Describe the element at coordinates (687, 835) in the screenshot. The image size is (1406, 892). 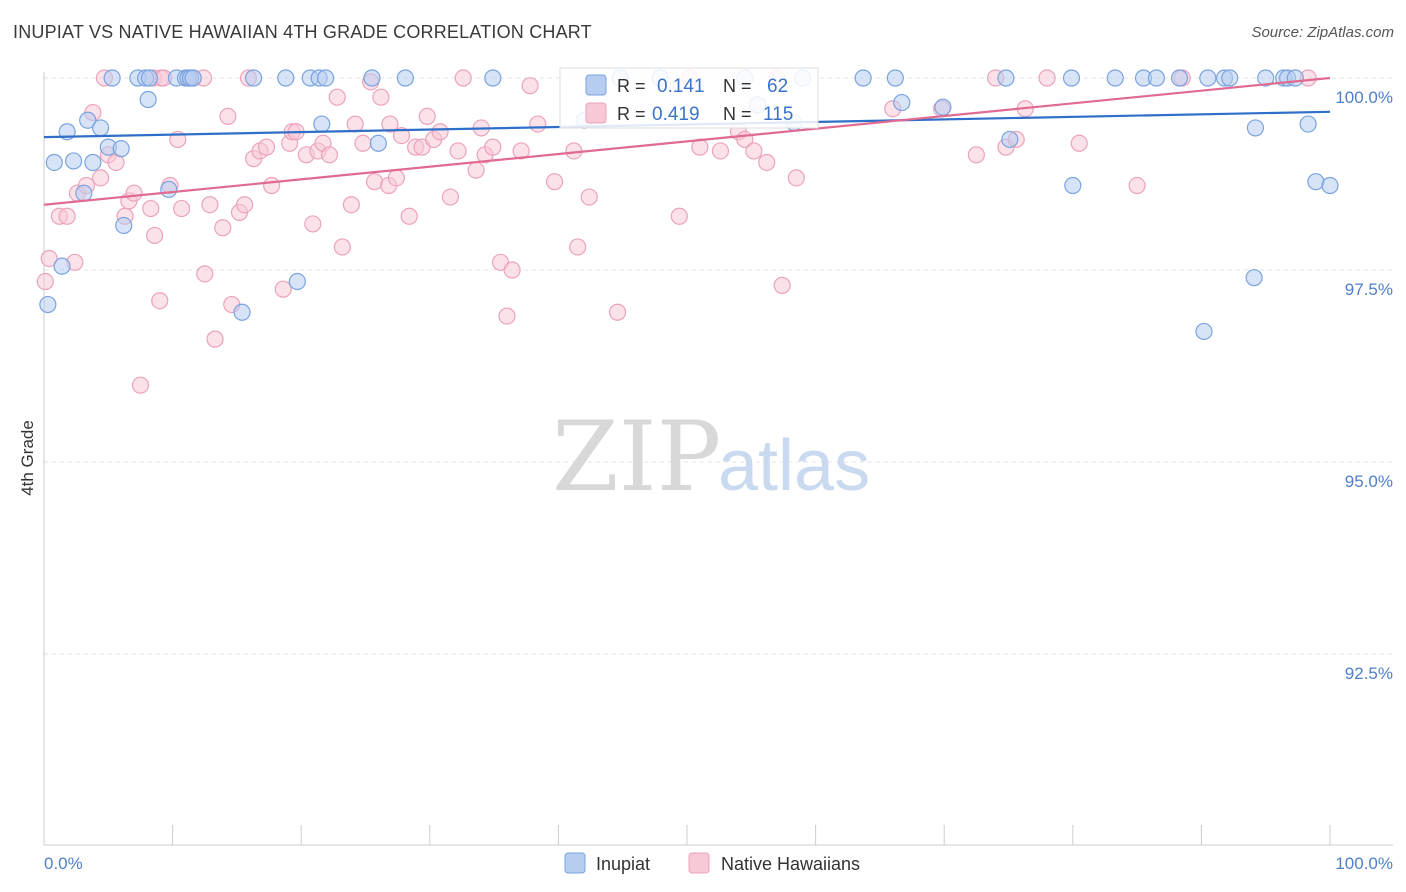
I see `x-axis-ticks` at that location.